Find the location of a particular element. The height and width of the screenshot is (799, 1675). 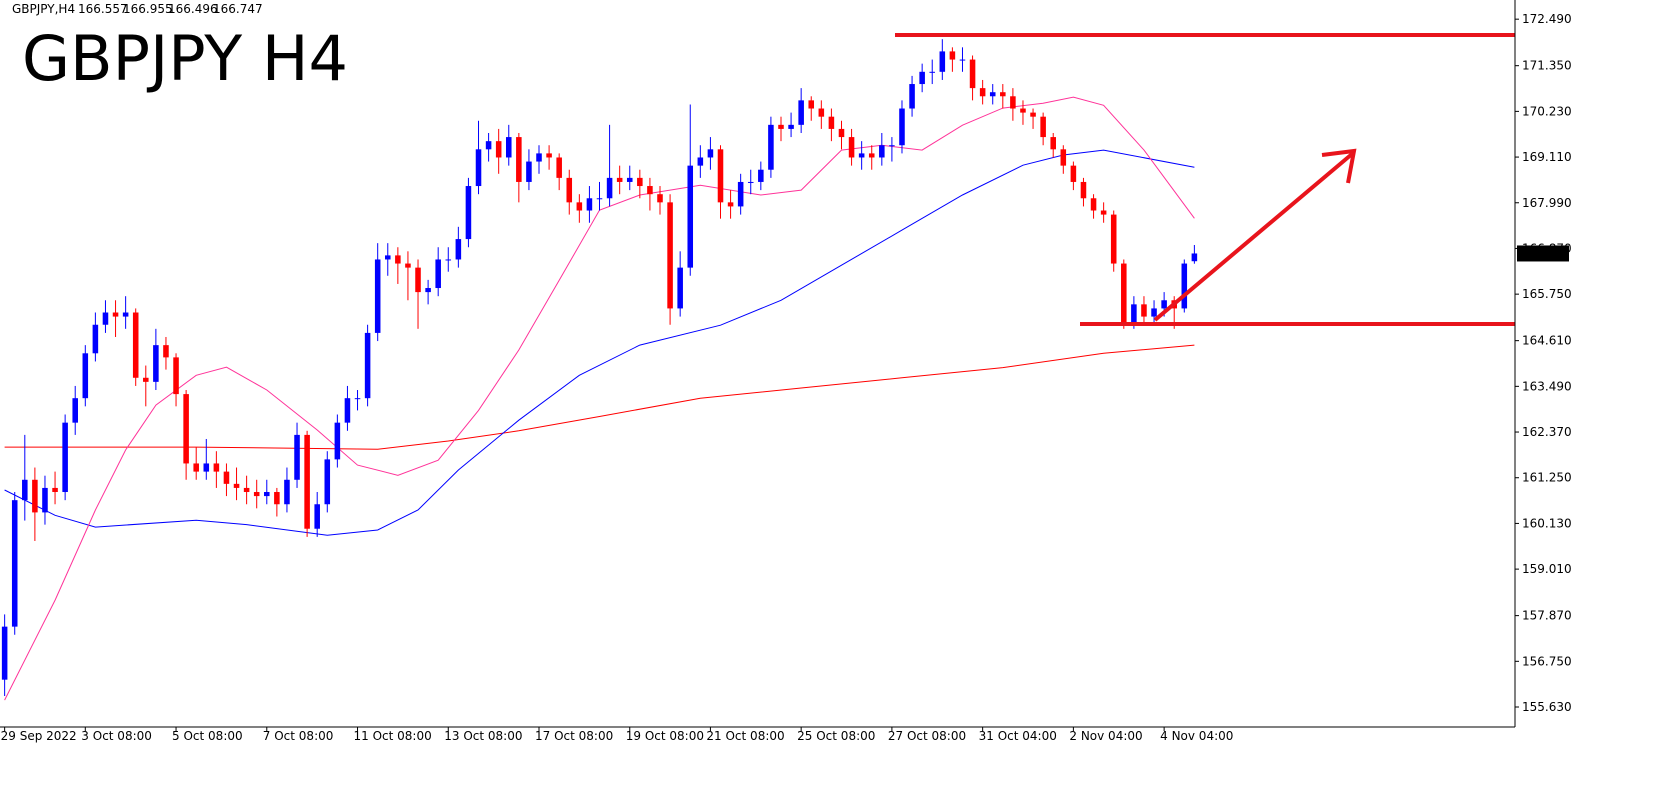

price-label-box is located at coordinates (1543, 253).